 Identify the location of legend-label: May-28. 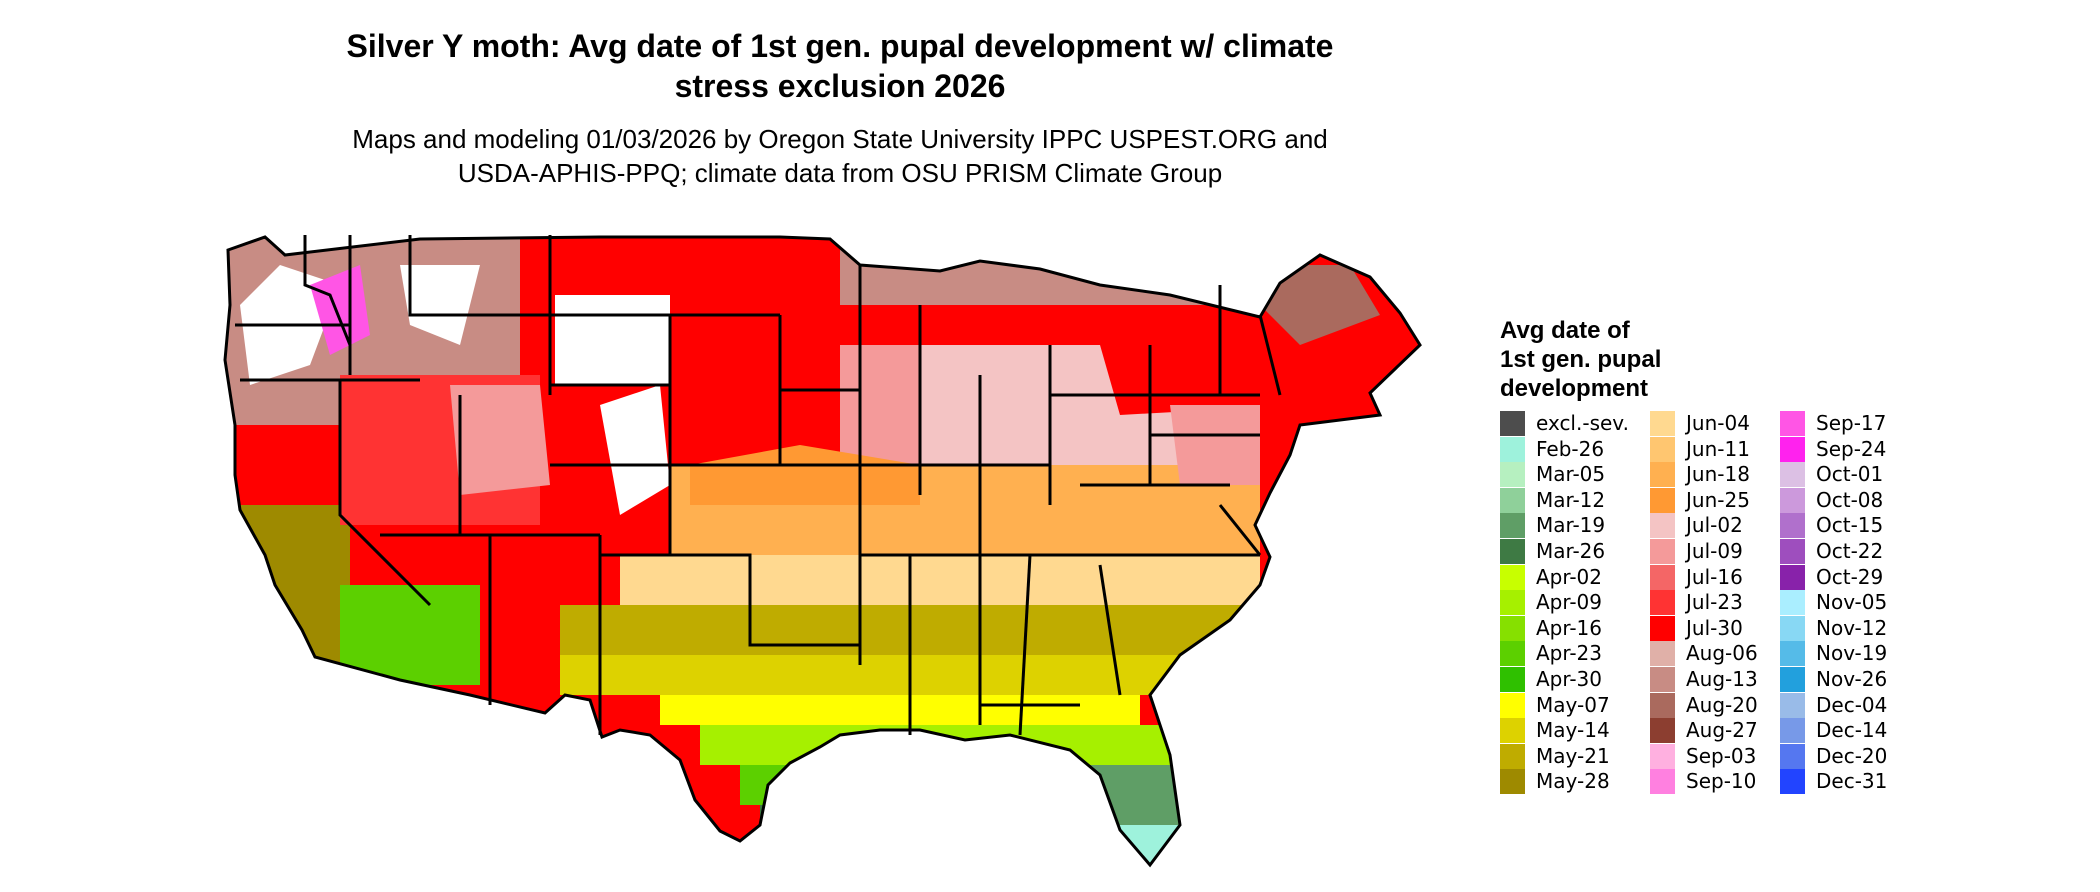
(1573, 781).